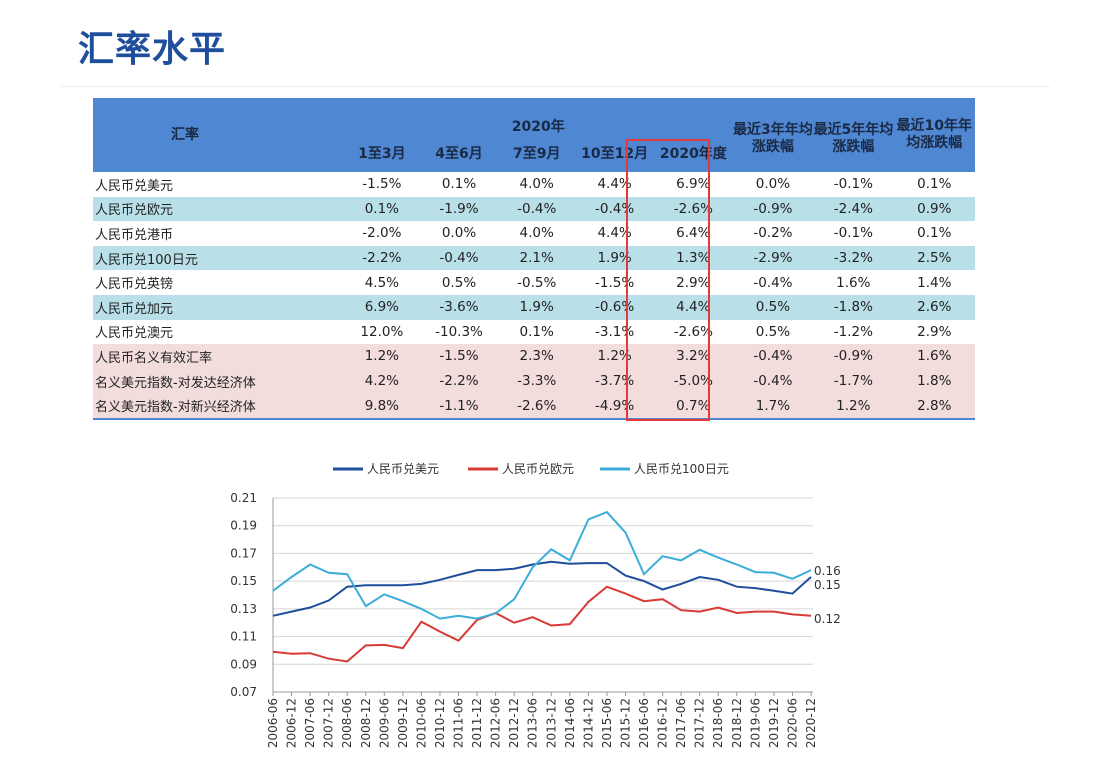 Image resolution: width=1108 pixels, height=780 pixels. Describe the element at coordinates (663, 723) in the screenshot. I see `x-tick-label: 2016-12` at that location.